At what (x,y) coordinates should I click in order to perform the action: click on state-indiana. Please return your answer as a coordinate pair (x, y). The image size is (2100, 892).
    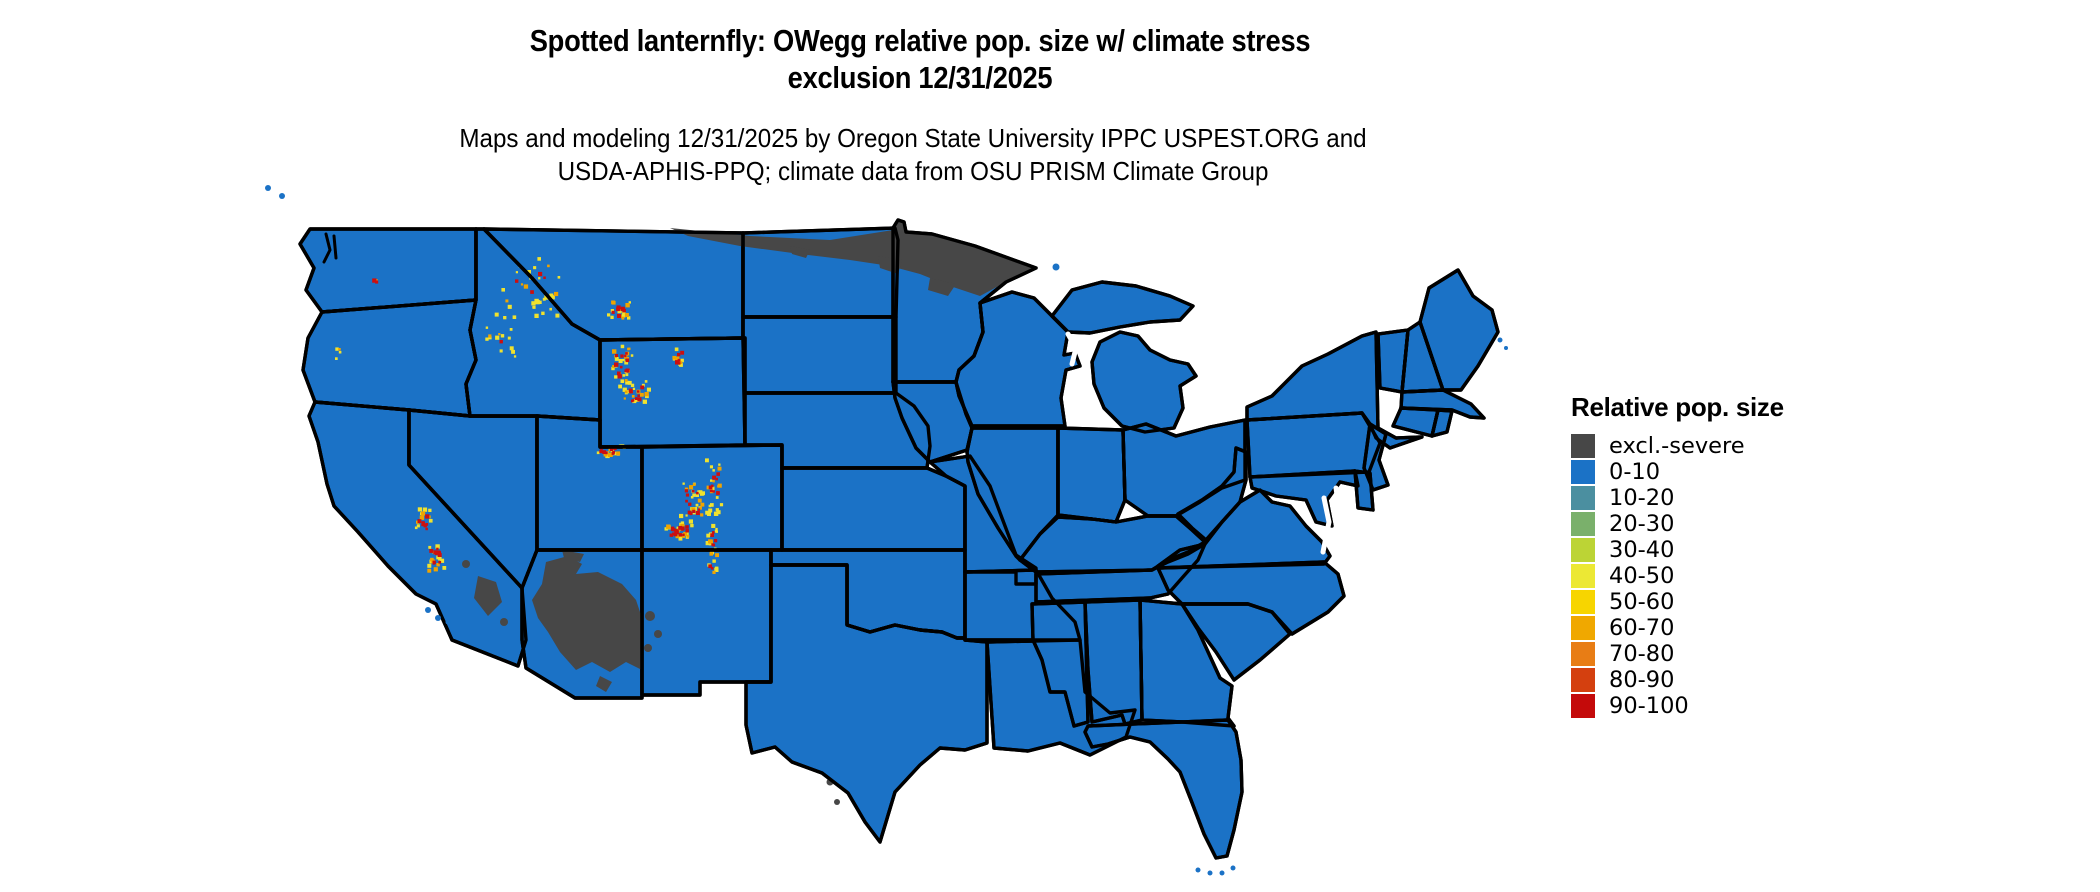
    Looking at the image, I should click on (1091, 475).